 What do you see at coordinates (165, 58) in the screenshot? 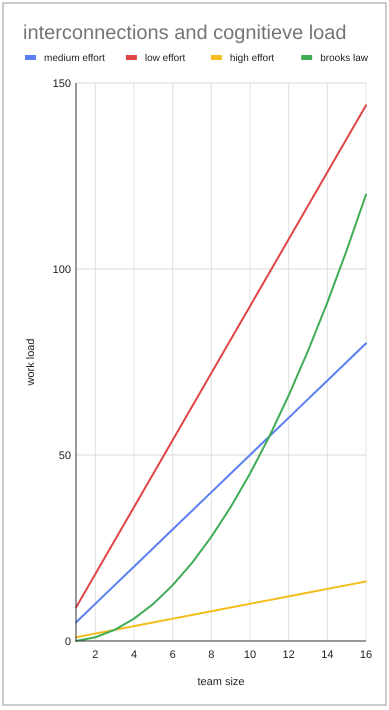
I see `legend-label: low effort` at bounding box center [165, 58].